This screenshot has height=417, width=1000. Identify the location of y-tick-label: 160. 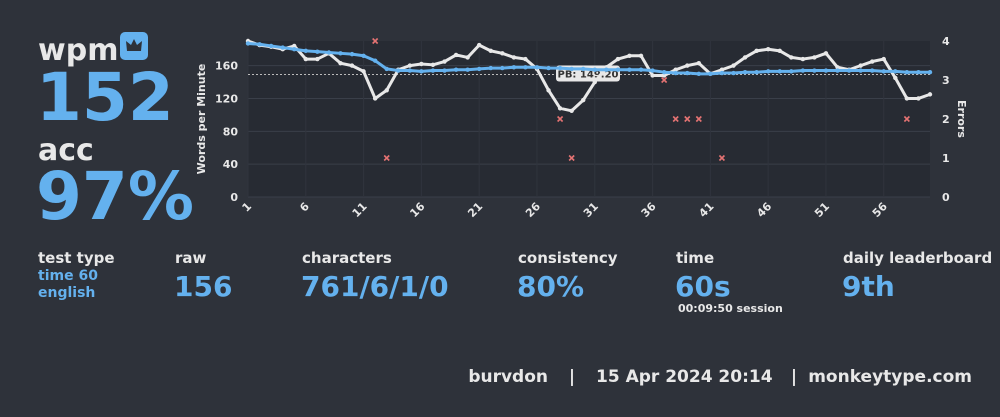
(226, 66).